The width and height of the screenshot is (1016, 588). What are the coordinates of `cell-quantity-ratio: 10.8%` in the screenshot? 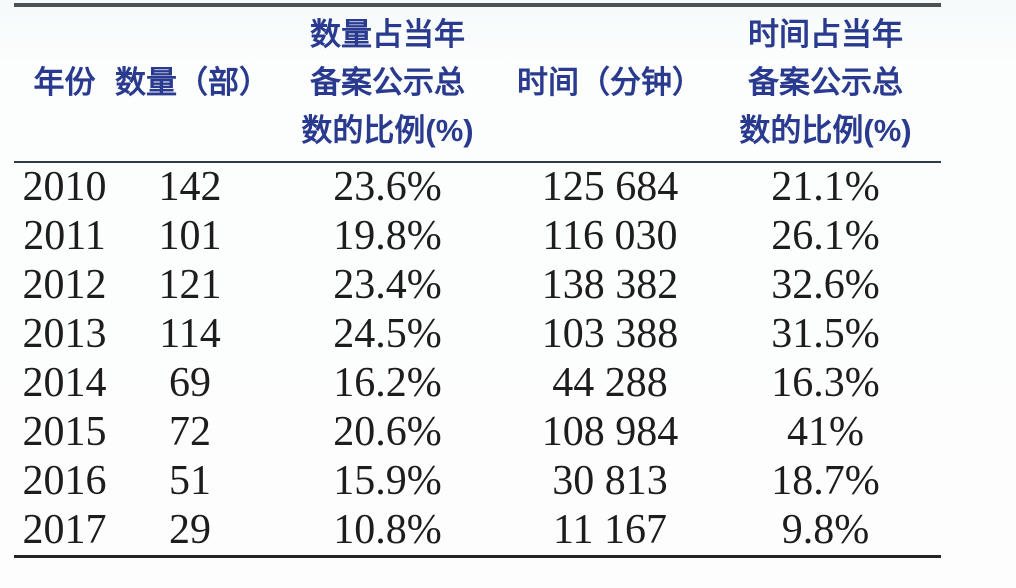 It's located at (387, 530).